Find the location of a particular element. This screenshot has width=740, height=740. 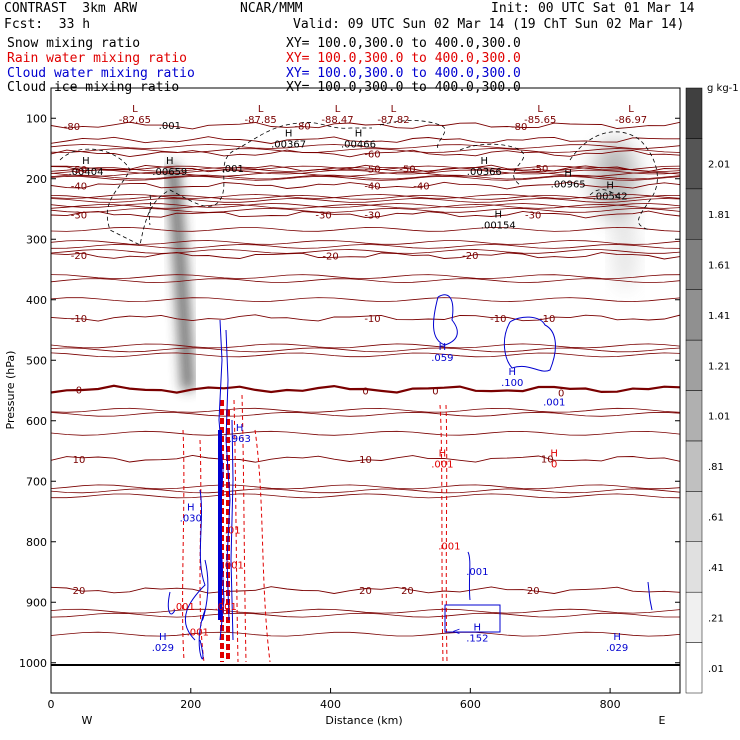

y-tick-label: 800 is located at coordinates (36, 542).